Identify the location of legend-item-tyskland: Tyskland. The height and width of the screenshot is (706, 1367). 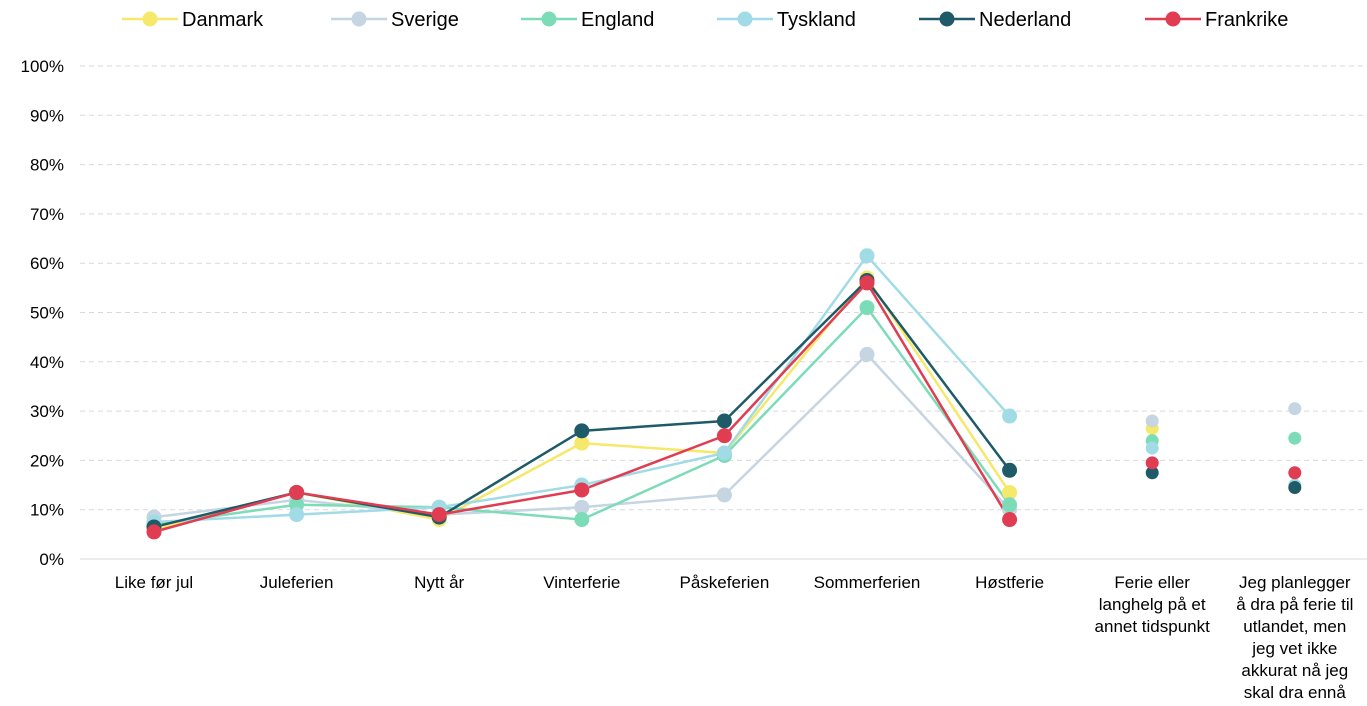
(786, 20).